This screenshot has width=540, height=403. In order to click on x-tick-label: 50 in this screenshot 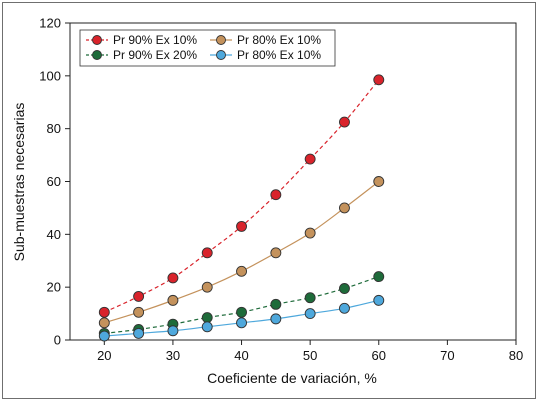, I will do `click(310, 355)`.